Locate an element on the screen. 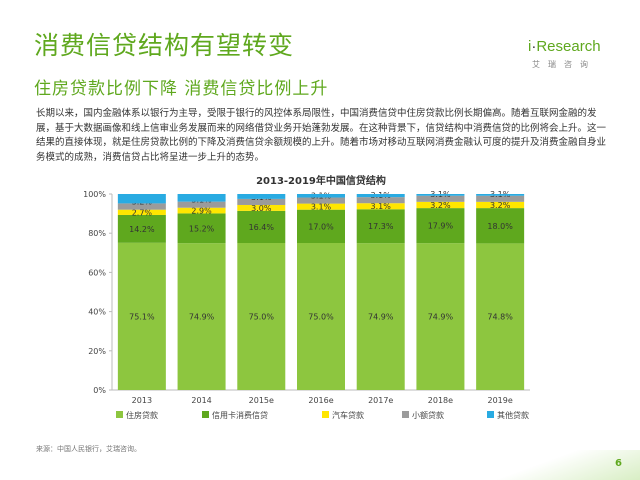 This screenshot has height=480, width=640. x-tick-label: 2016e is located at coordinates (320, 400).